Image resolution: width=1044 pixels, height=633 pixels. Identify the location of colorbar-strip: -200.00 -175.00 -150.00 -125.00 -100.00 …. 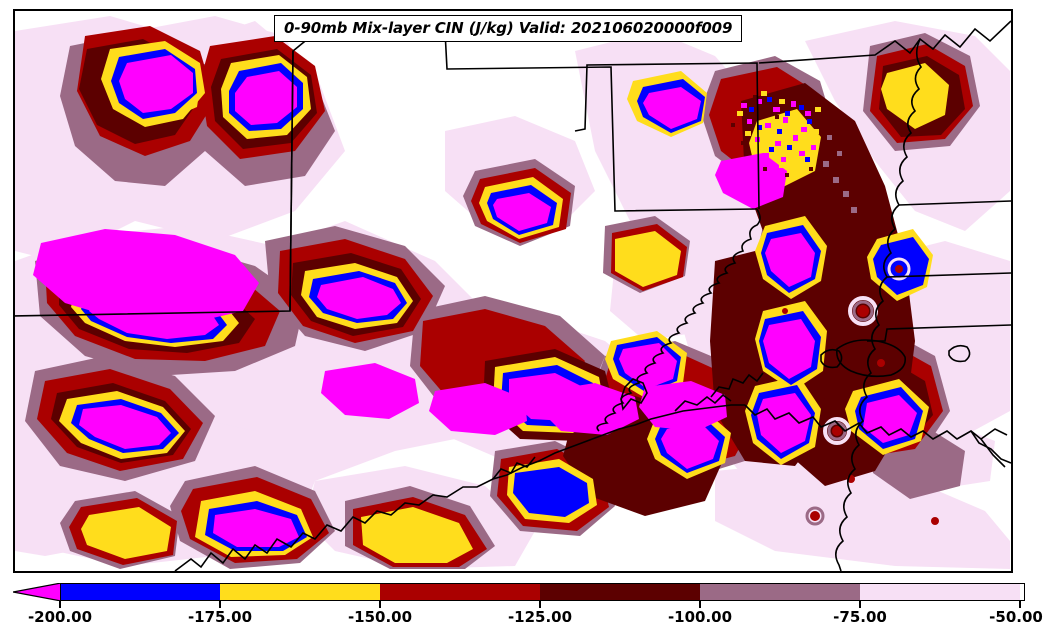
(528, 604).